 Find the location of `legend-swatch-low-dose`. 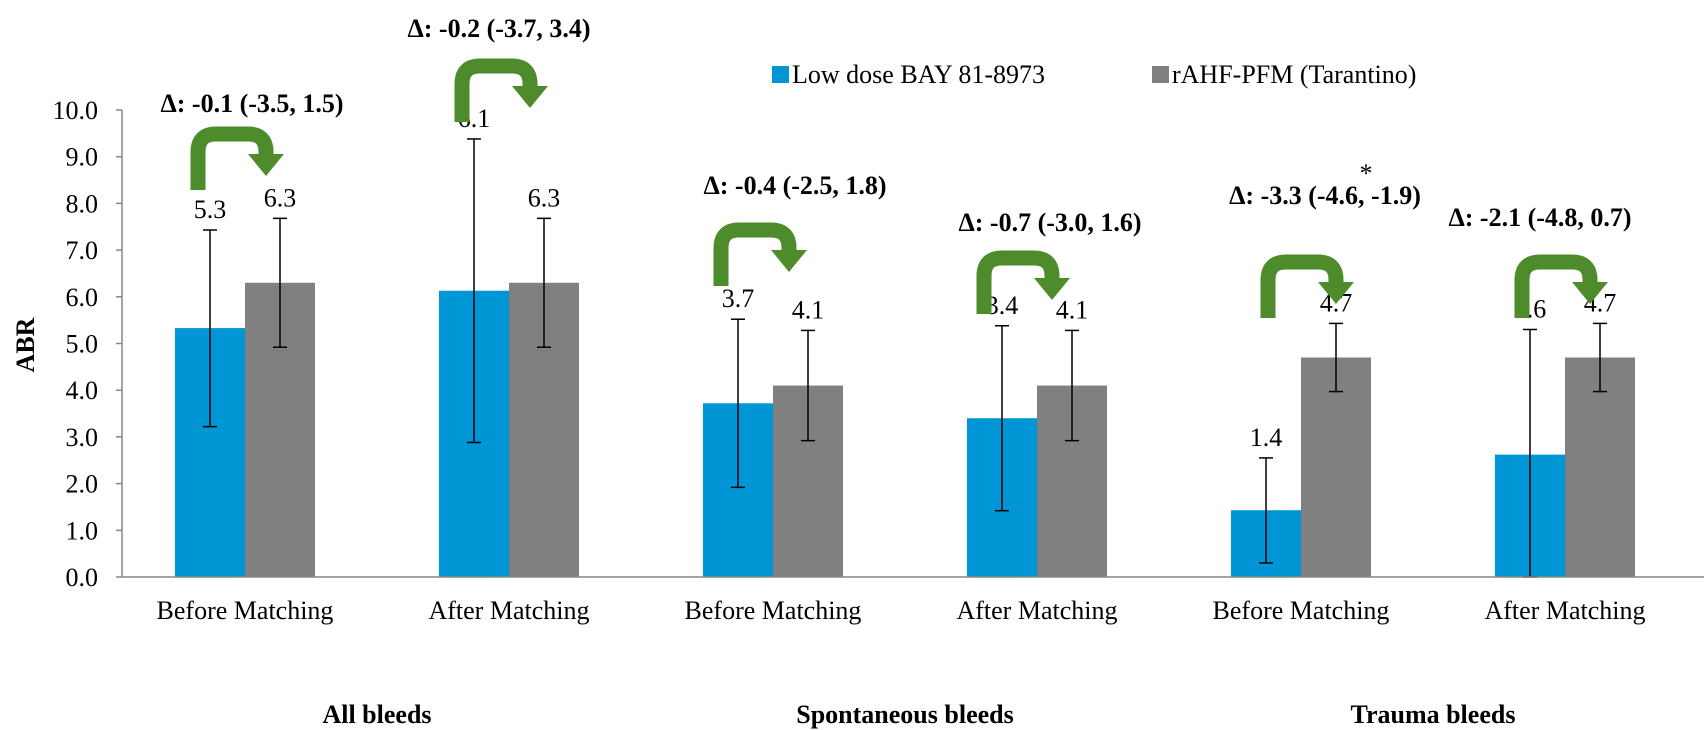

legend-swatch-low-dose is located at coordinates (780, 74).